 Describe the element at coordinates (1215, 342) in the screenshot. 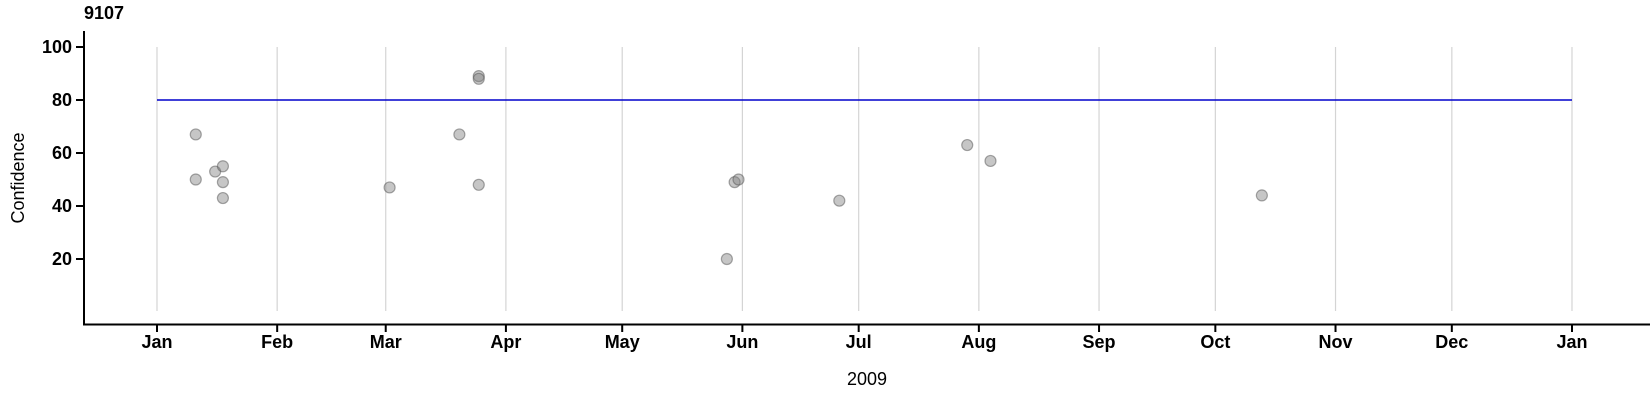

I see `x-tick-label-oct-9: Oct` at that location.